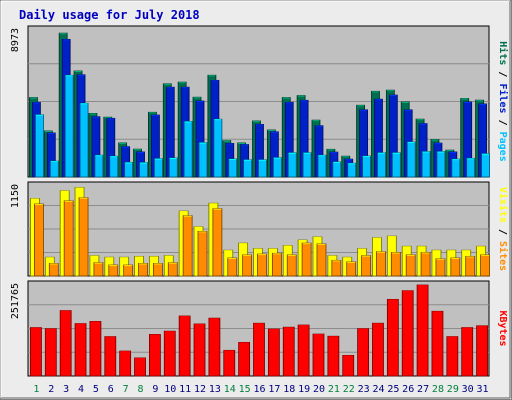  I want to click on x-tick-label: 3, so click(66, 389).